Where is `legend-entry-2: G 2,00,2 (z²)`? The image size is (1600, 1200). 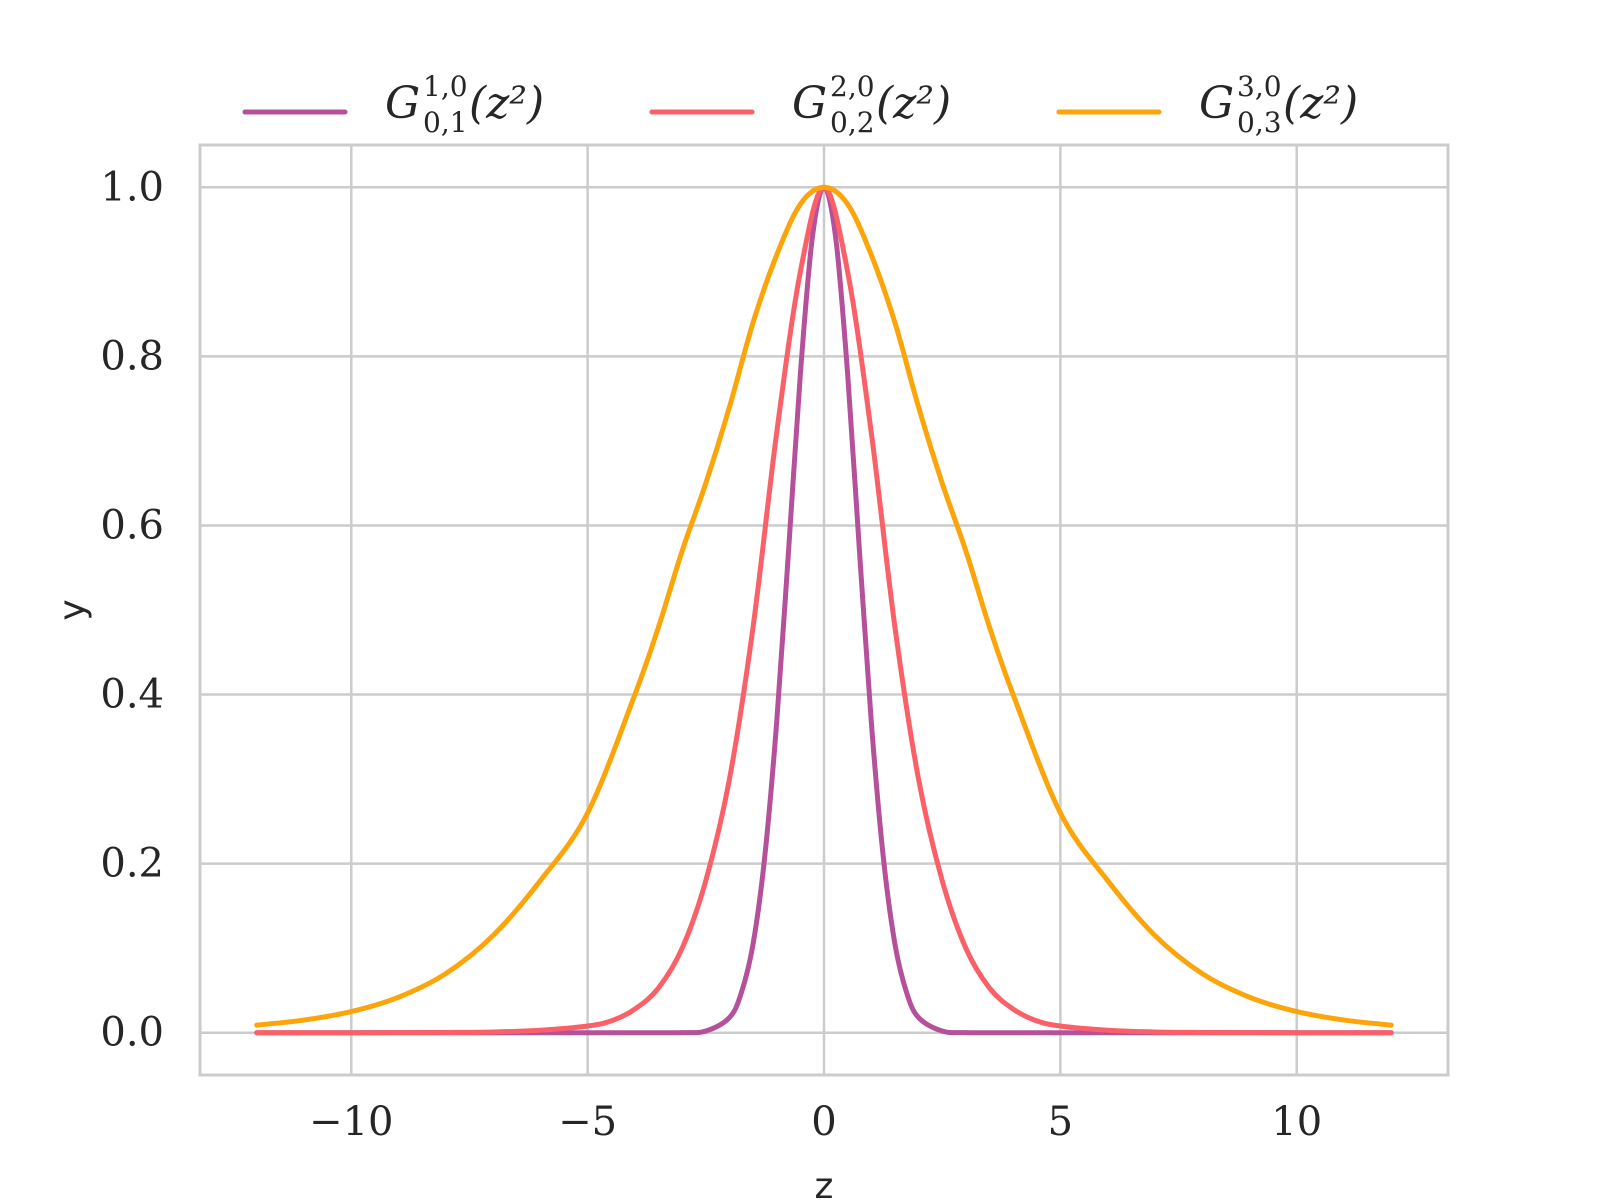
legend-entry-2: G 2,00,2 (z²) is located at coordinates (800, 104).